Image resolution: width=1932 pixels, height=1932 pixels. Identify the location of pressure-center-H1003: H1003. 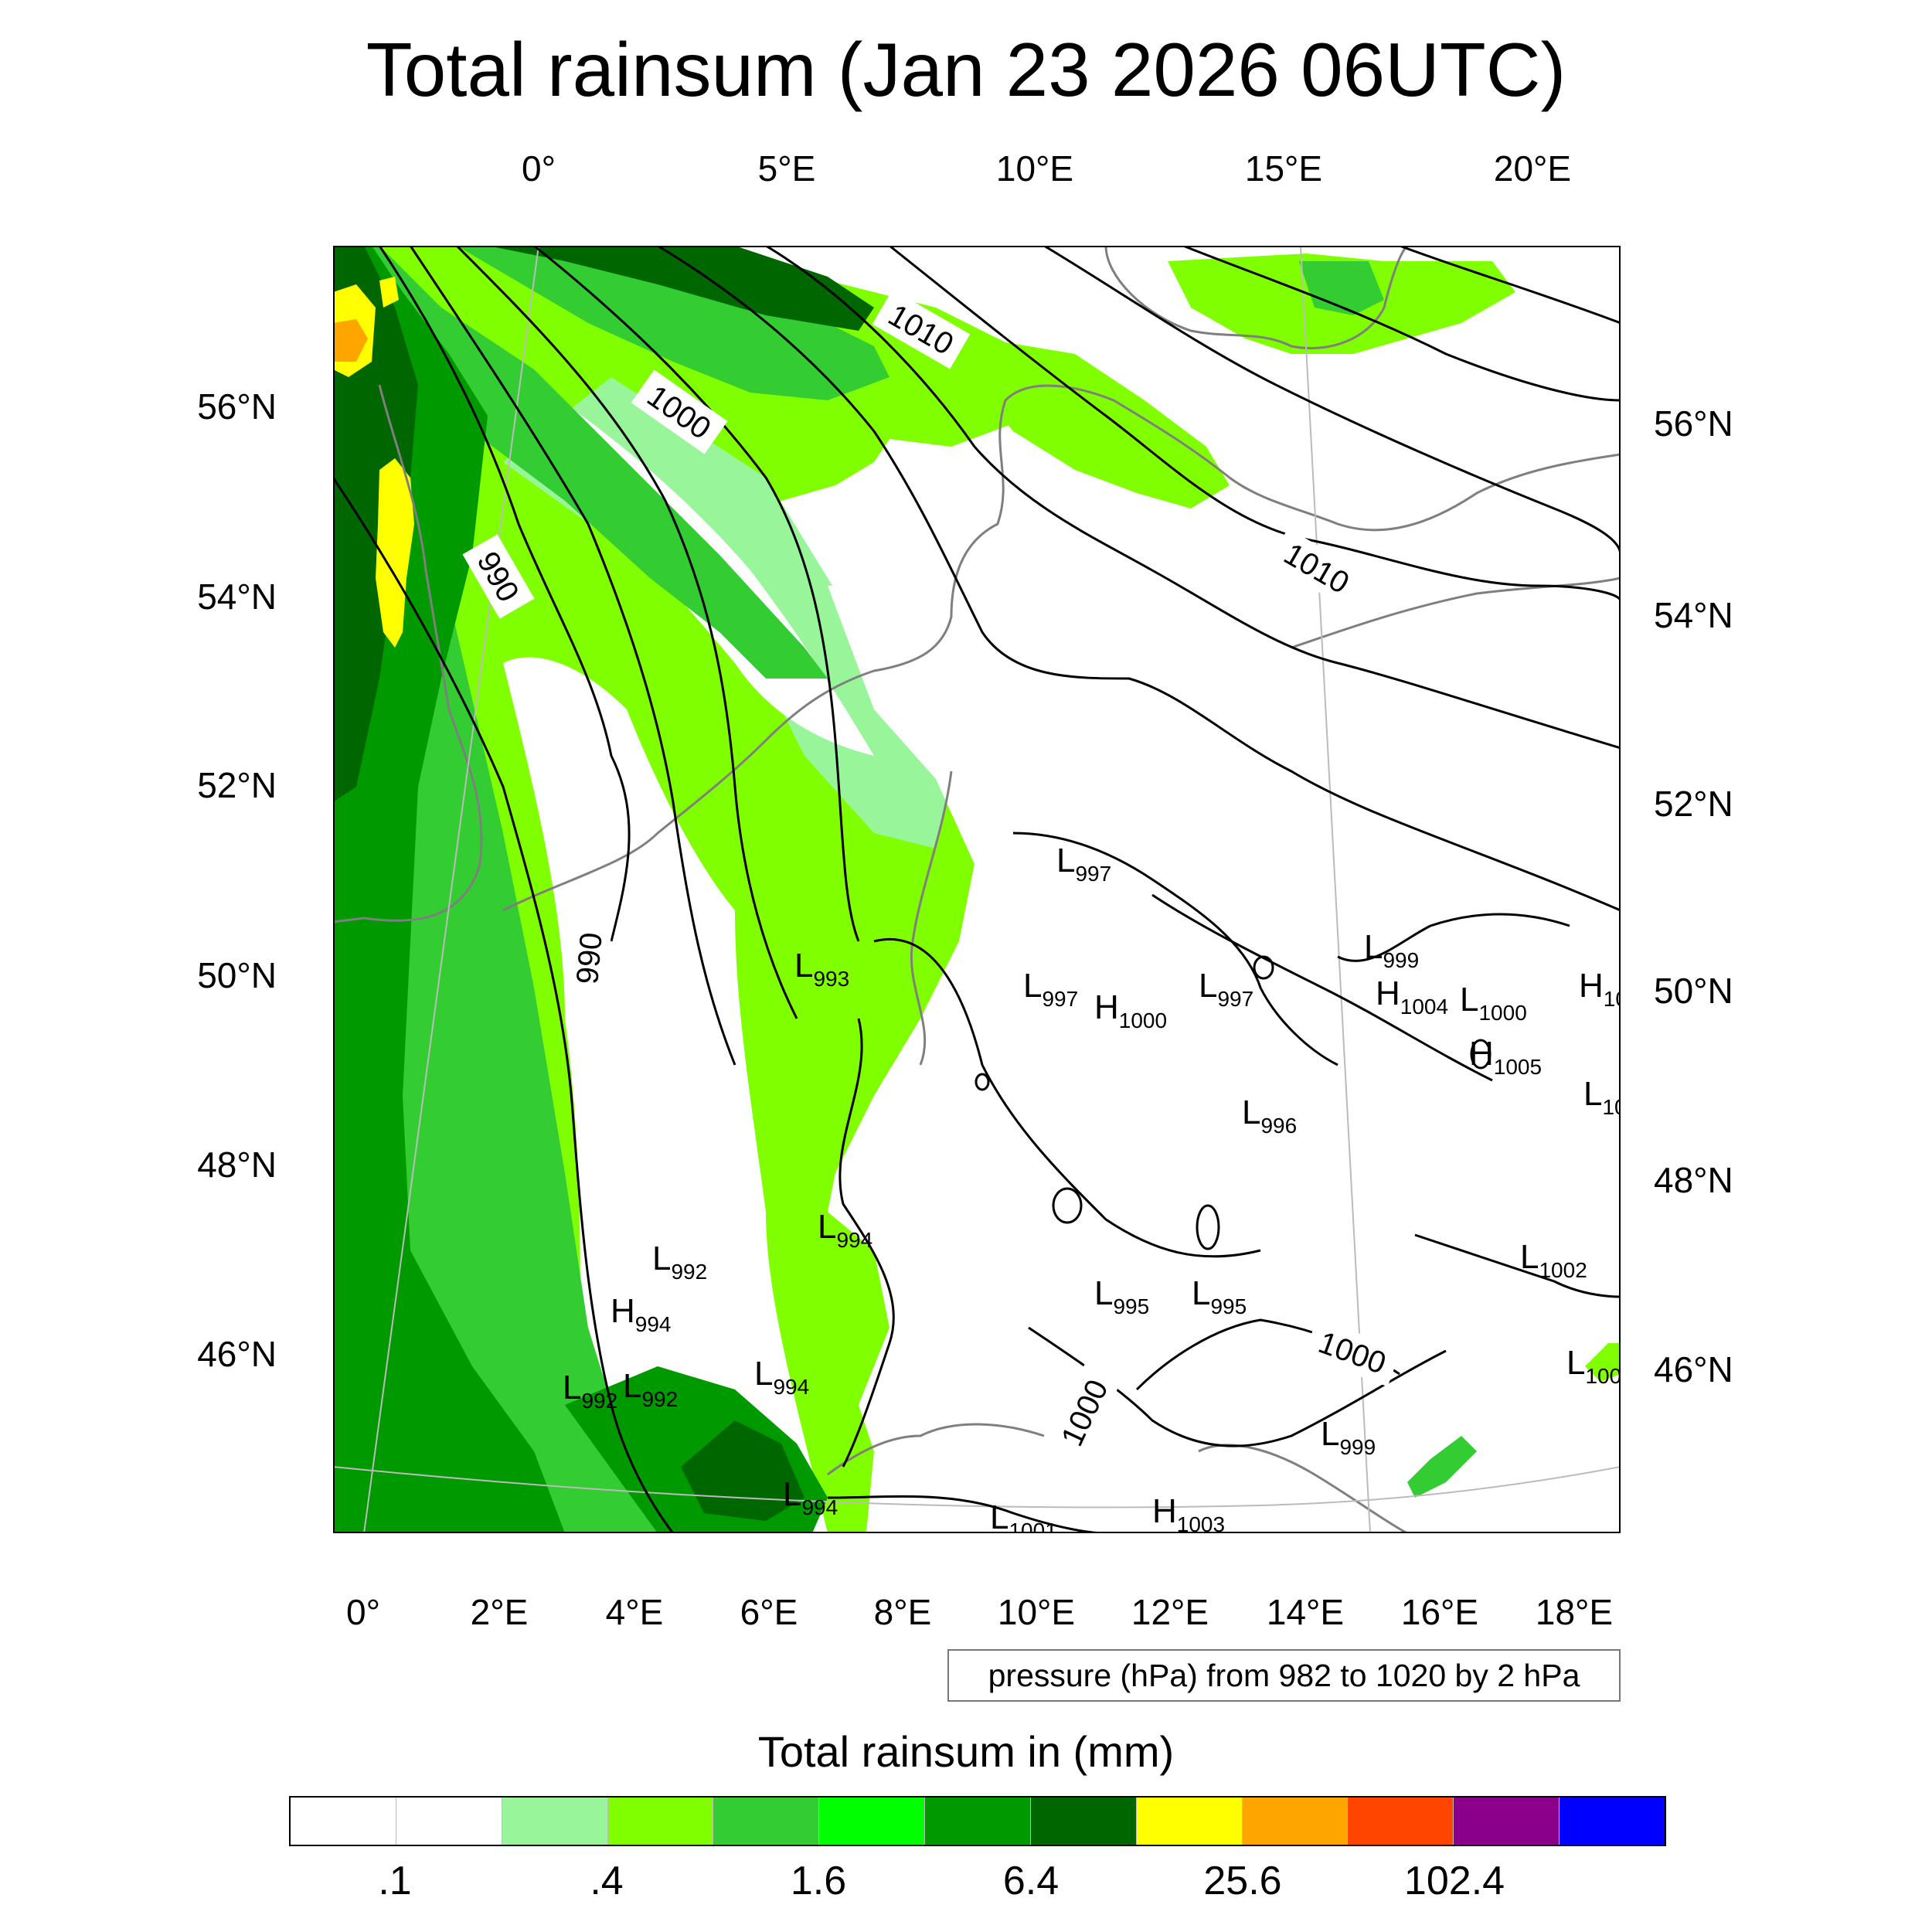
(1189, 1512).